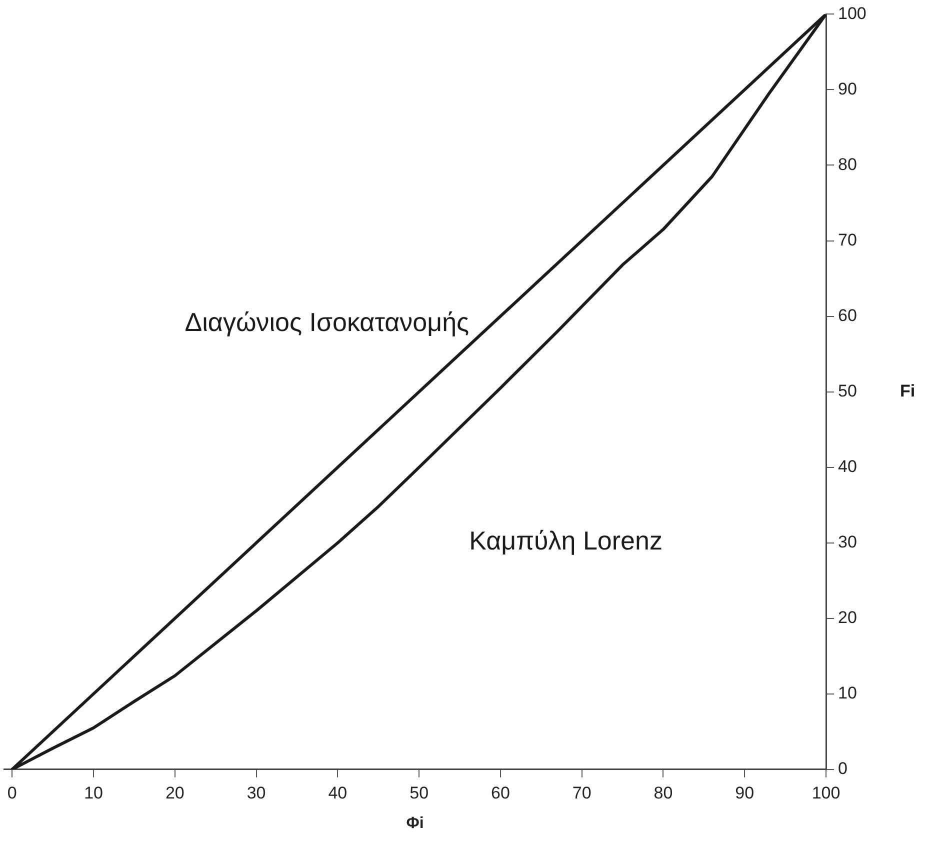 This screenshot has width=936, height=843. What do you see at coordinates (908, 390) in the screenshot?
I see `y-axis-title: Fi` at bounding box center [908, 390].